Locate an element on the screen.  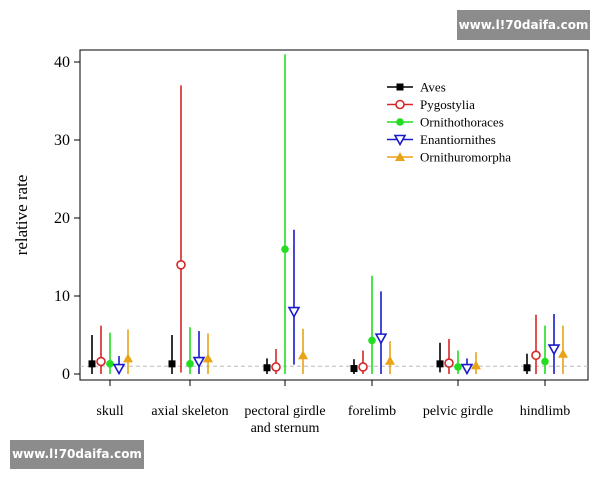
x-category-label-line: and sternum is located at coordinates (285, 428).